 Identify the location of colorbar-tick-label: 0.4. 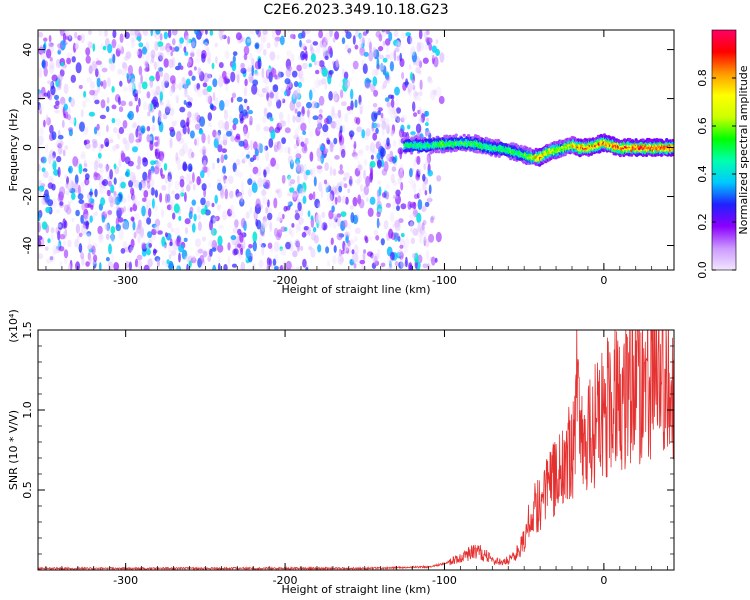
(702, 174).